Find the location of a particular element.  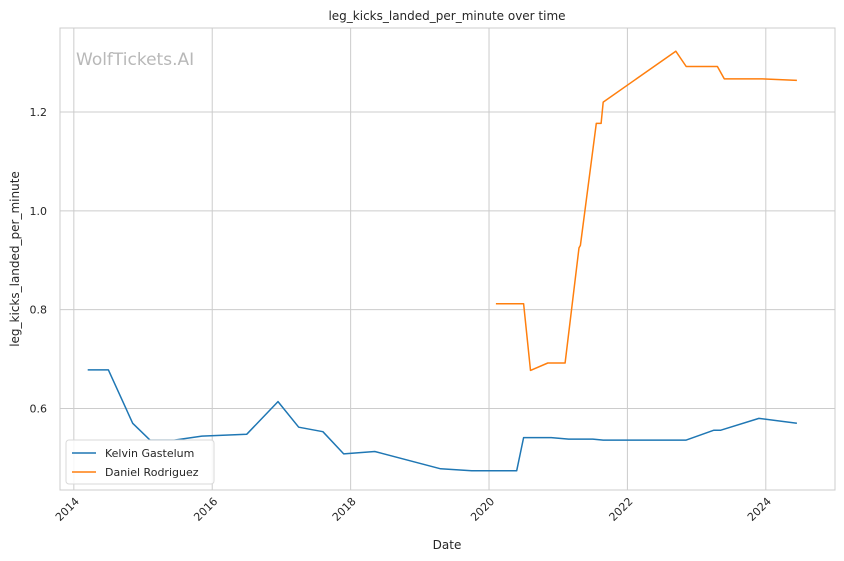

legend-box is located at coordinates (140, 462).